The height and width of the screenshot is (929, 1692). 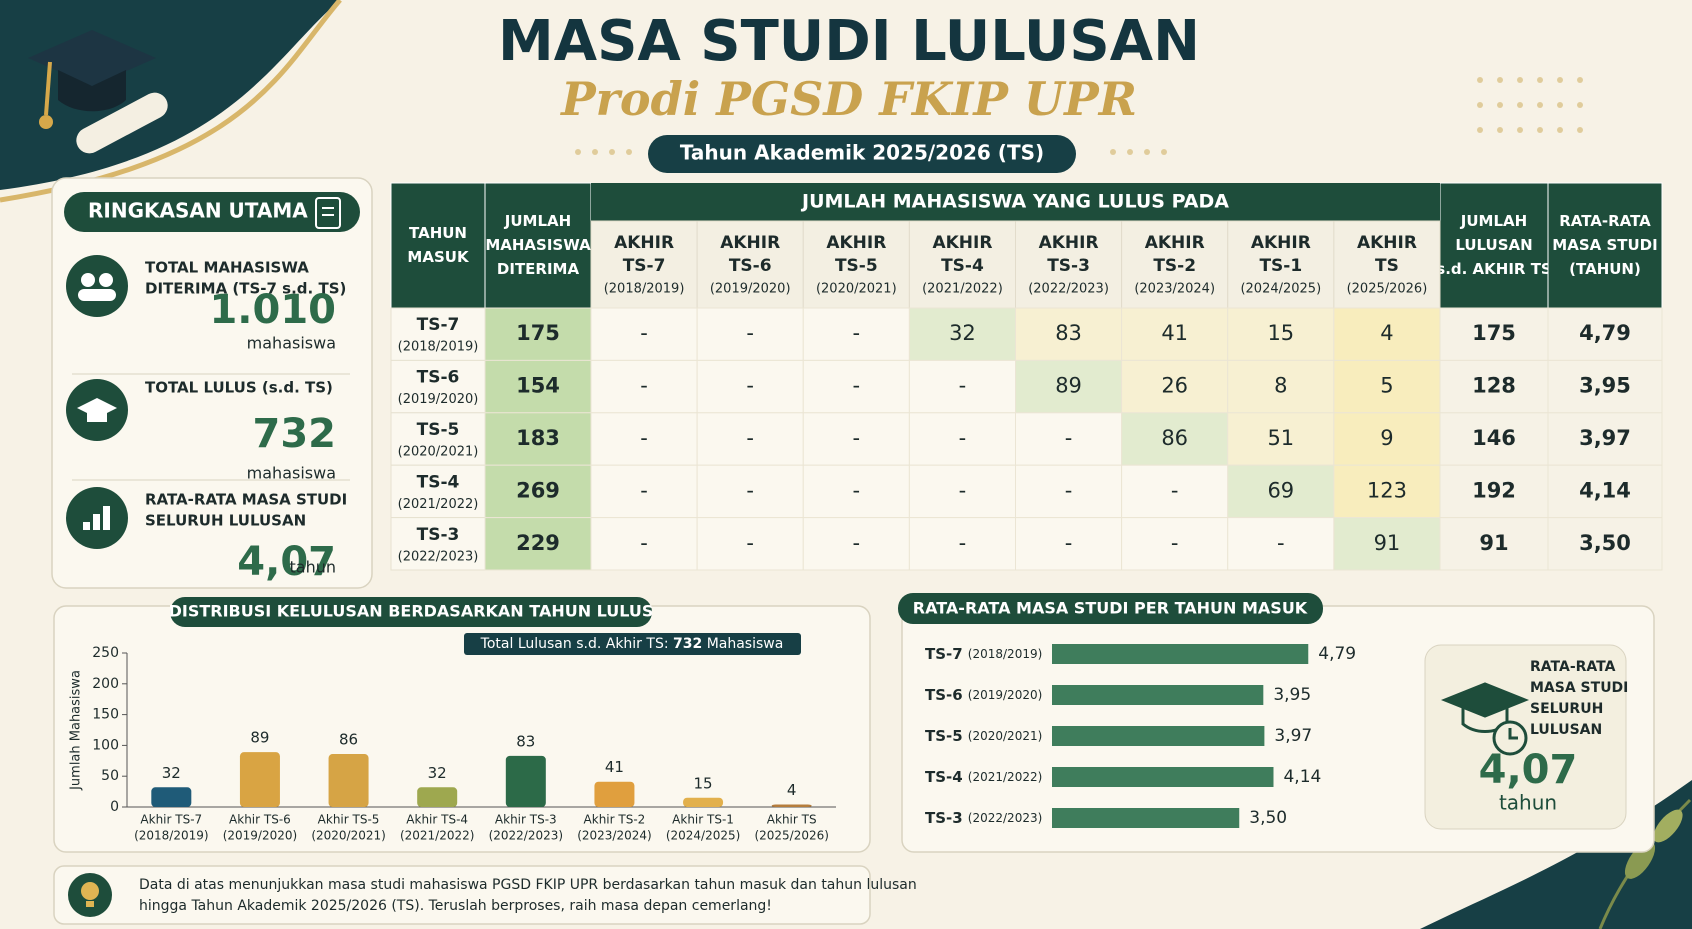 I want to click on table-period-name: TS-6, so click(x=750, y=266).